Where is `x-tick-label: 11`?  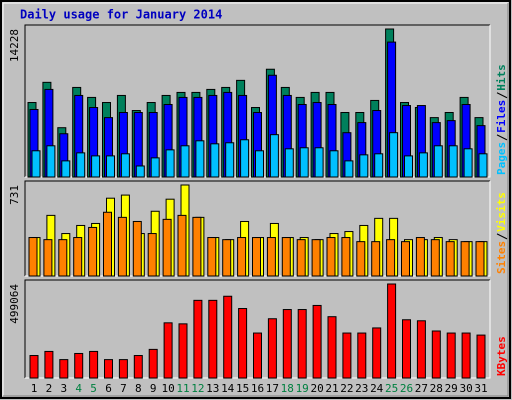
x-tick-label: 11 is located at coordinates (182, 388).